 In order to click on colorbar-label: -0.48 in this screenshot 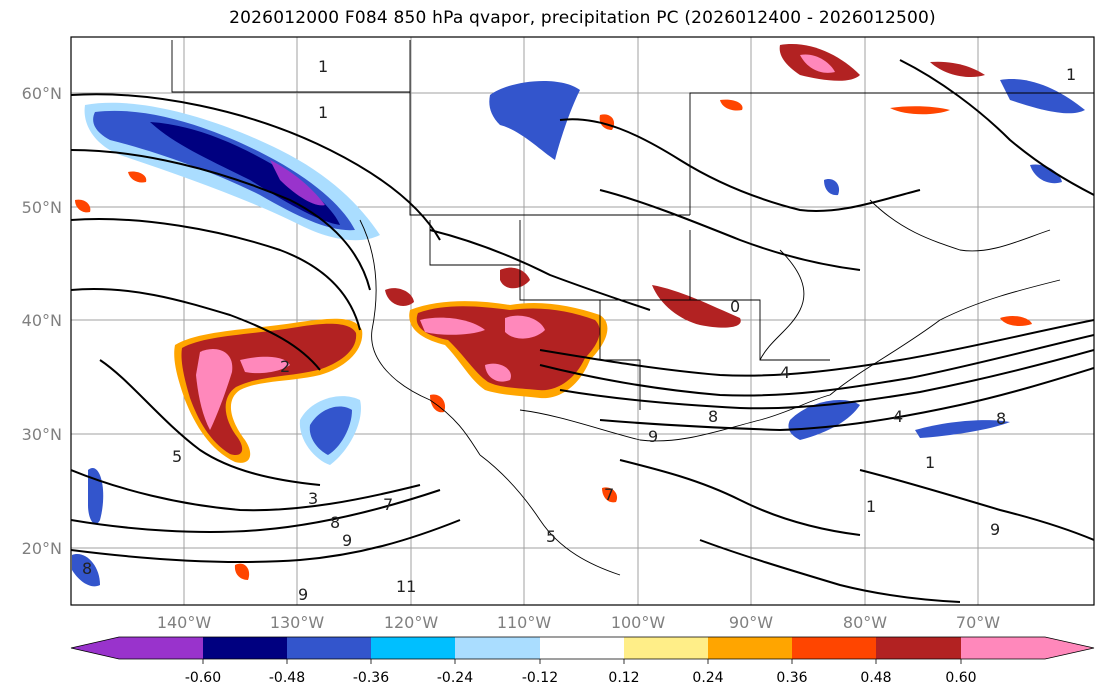, I will do `click(287, 678)`.